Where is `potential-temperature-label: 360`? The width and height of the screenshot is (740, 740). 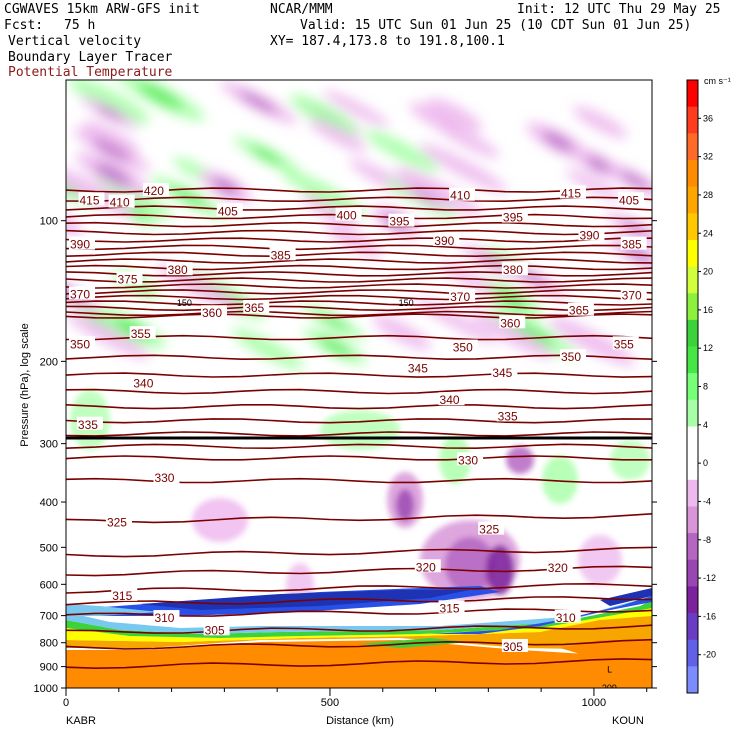 potential-temperature-label: 360 is located at coordinates (212, 313).